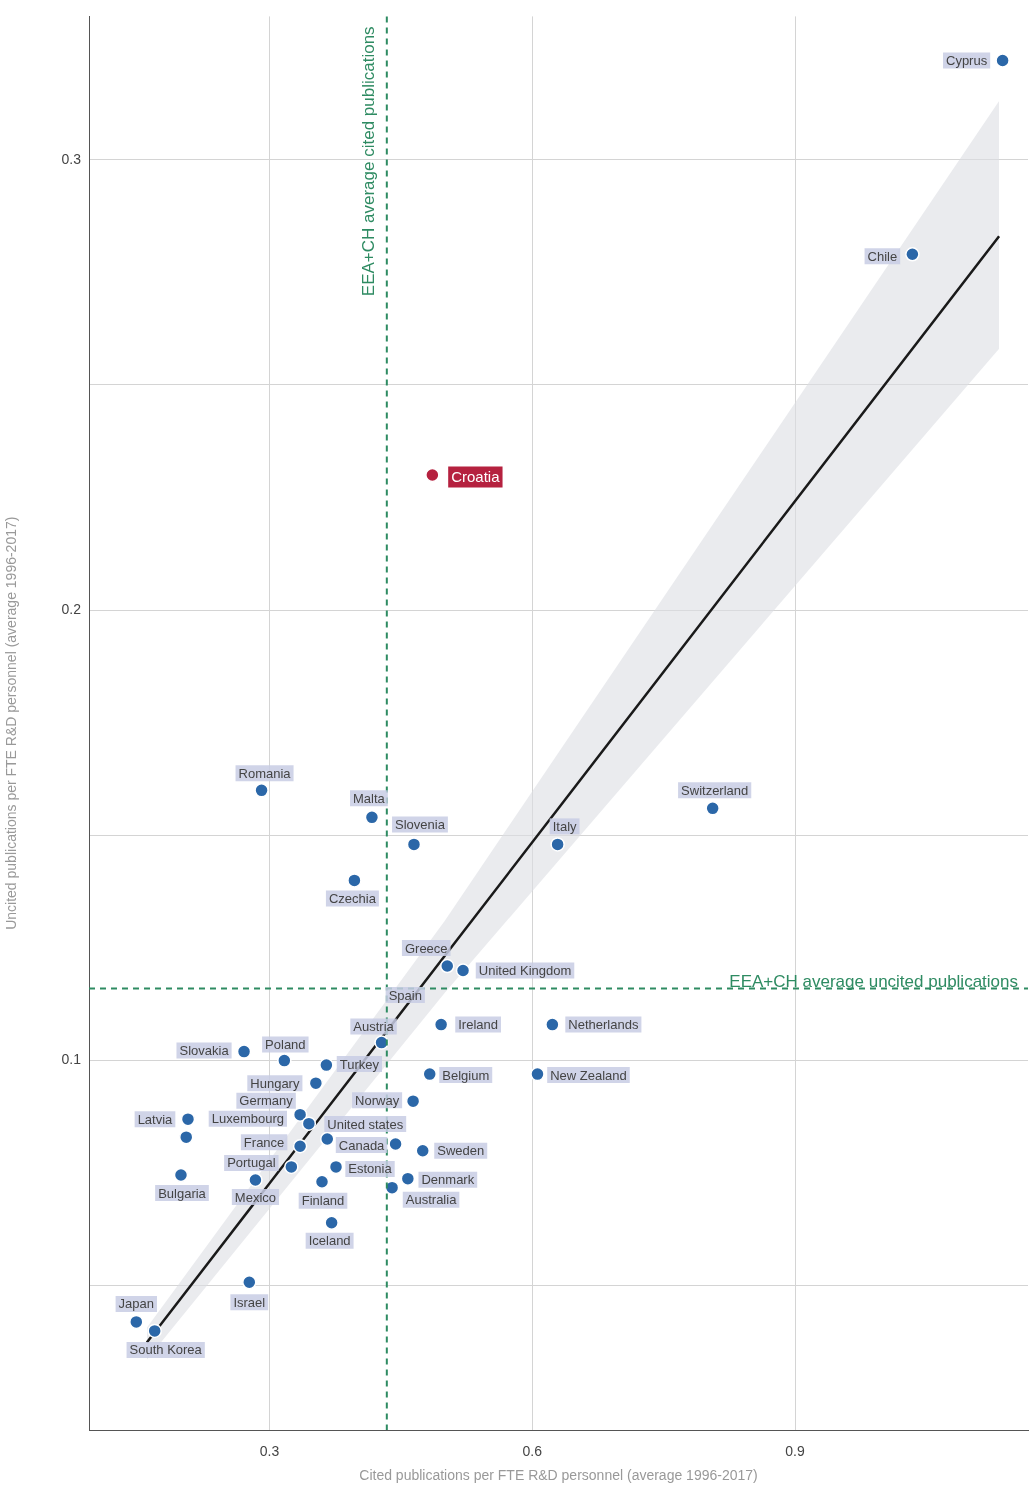 Image resolution: width=1036 pixels, height=1489 pixels. Describe the element at coordinates (461, 1151) in the screenshot. I see `annotation: Sweden` at that location.